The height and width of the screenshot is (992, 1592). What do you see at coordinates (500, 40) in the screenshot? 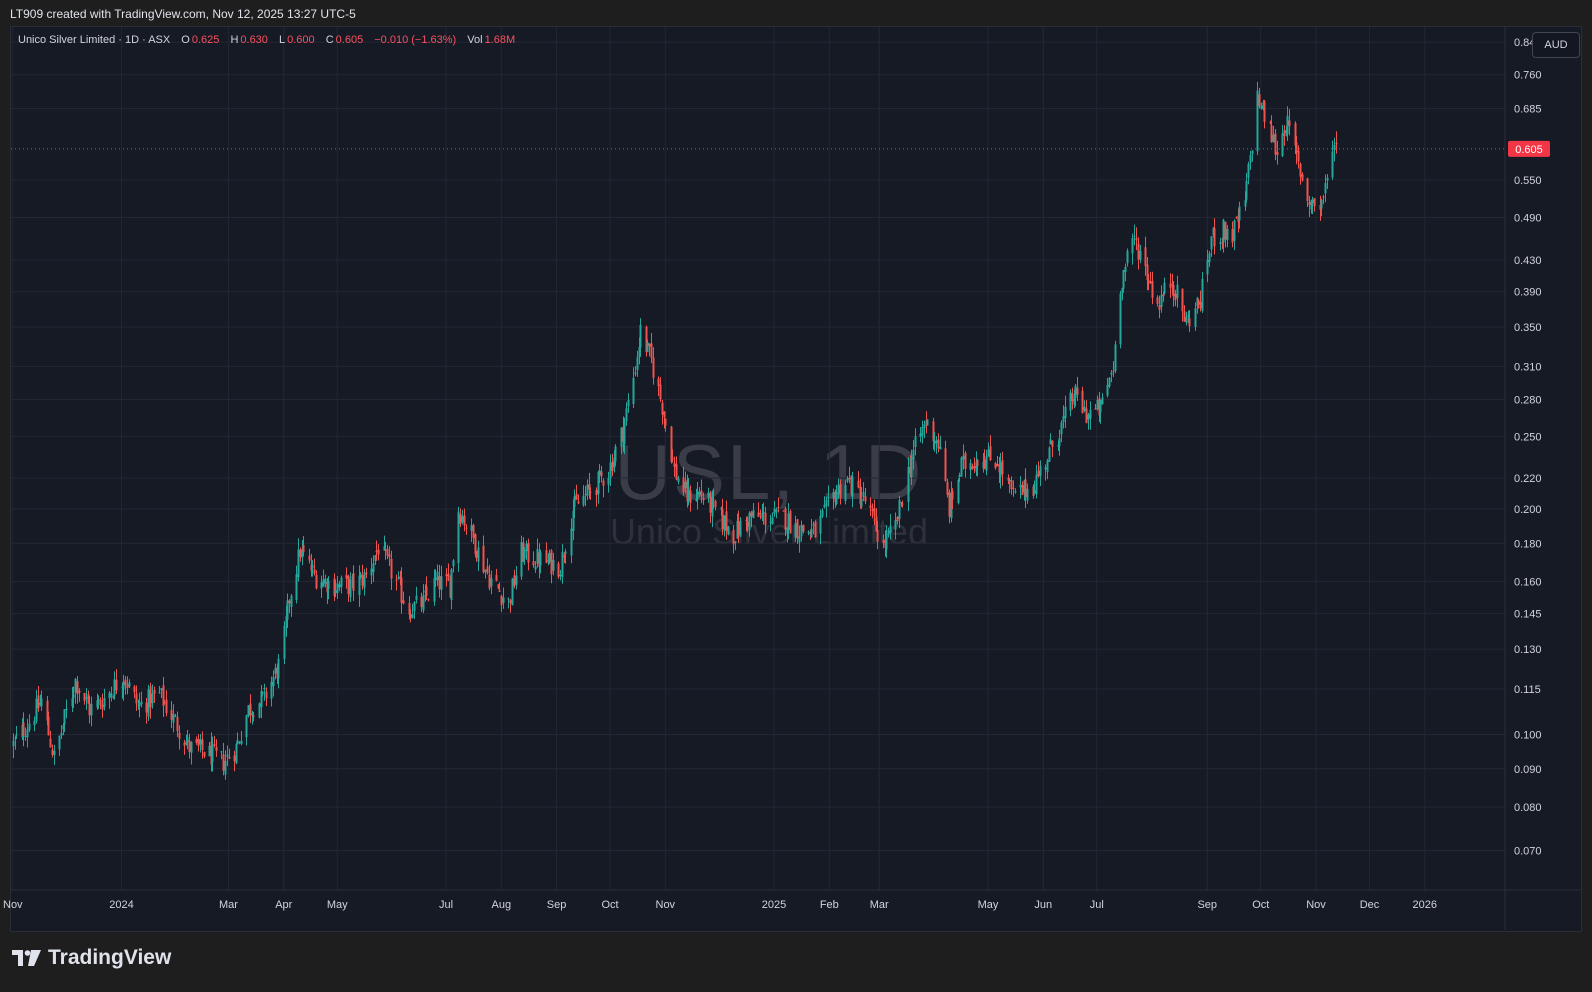
I see `legend-volume-value: 1.68M` at bounding box center [500, 40].